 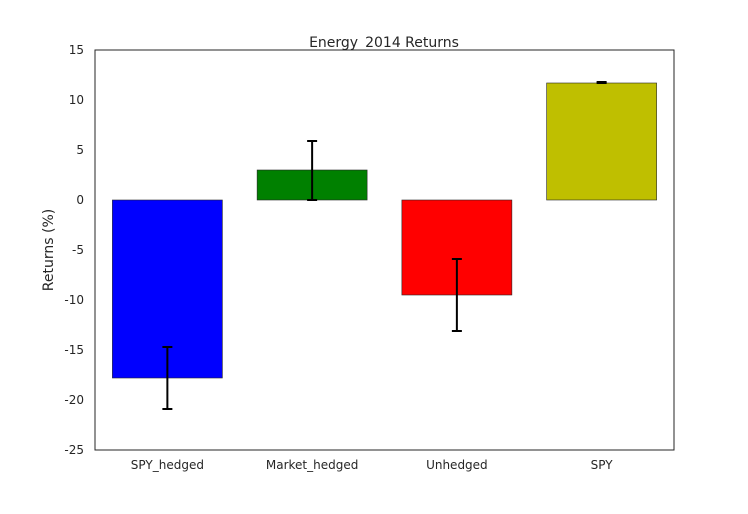 I want to click on y-tick-label: 5, so click(x=80, y=150).